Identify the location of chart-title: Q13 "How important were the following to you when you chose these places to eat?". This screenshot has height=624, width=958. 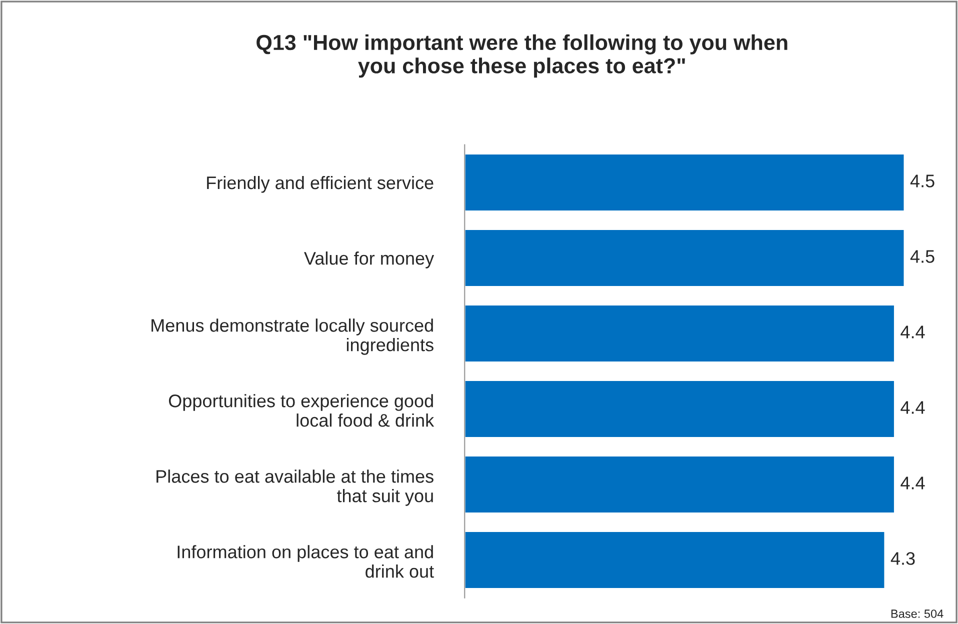
(522, 56).